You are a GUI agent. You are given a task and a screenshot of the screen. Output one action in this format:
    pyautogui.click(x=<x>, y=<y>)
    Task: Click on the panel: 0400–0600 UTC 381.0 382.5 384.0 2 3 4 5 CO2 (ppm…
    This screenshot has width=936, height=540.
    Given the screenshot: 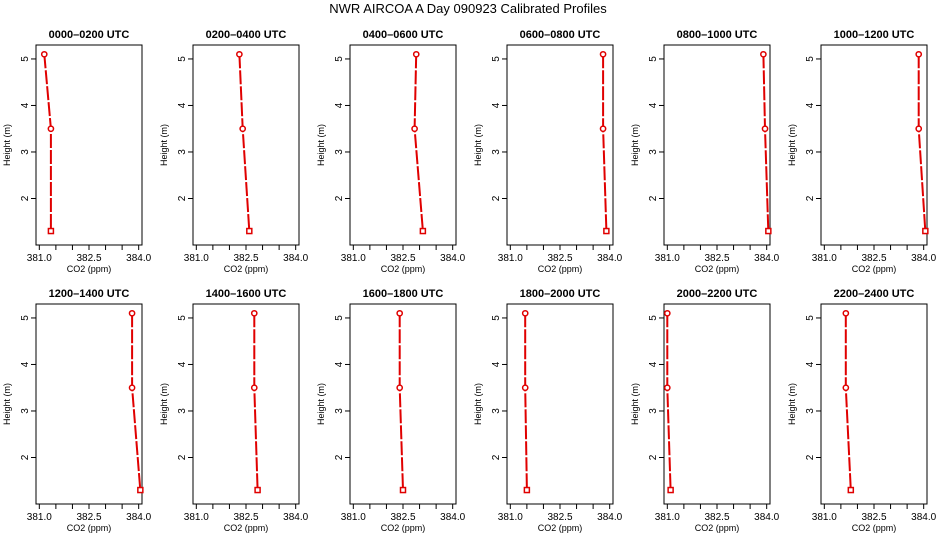 What is the action you would take?
    pyautogui.click(x=391, y=151)
    